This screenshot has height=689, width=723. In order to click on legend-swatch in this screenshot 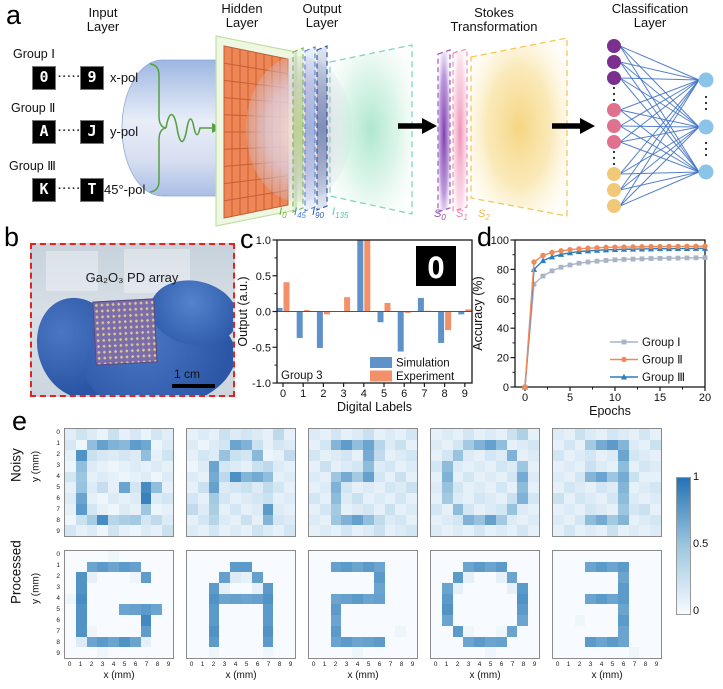, I will do `click(381, 376)`.